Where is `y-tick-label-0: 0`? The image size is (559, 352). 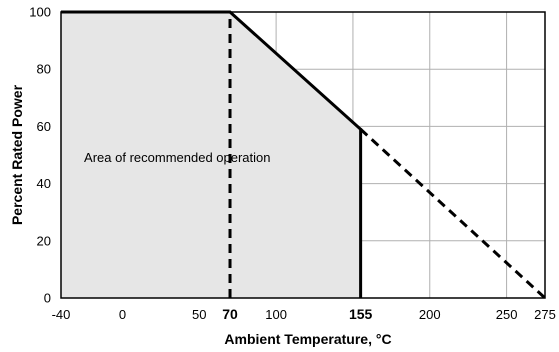 y-tick-label-0: 0 is located at coordinates (47, 298).